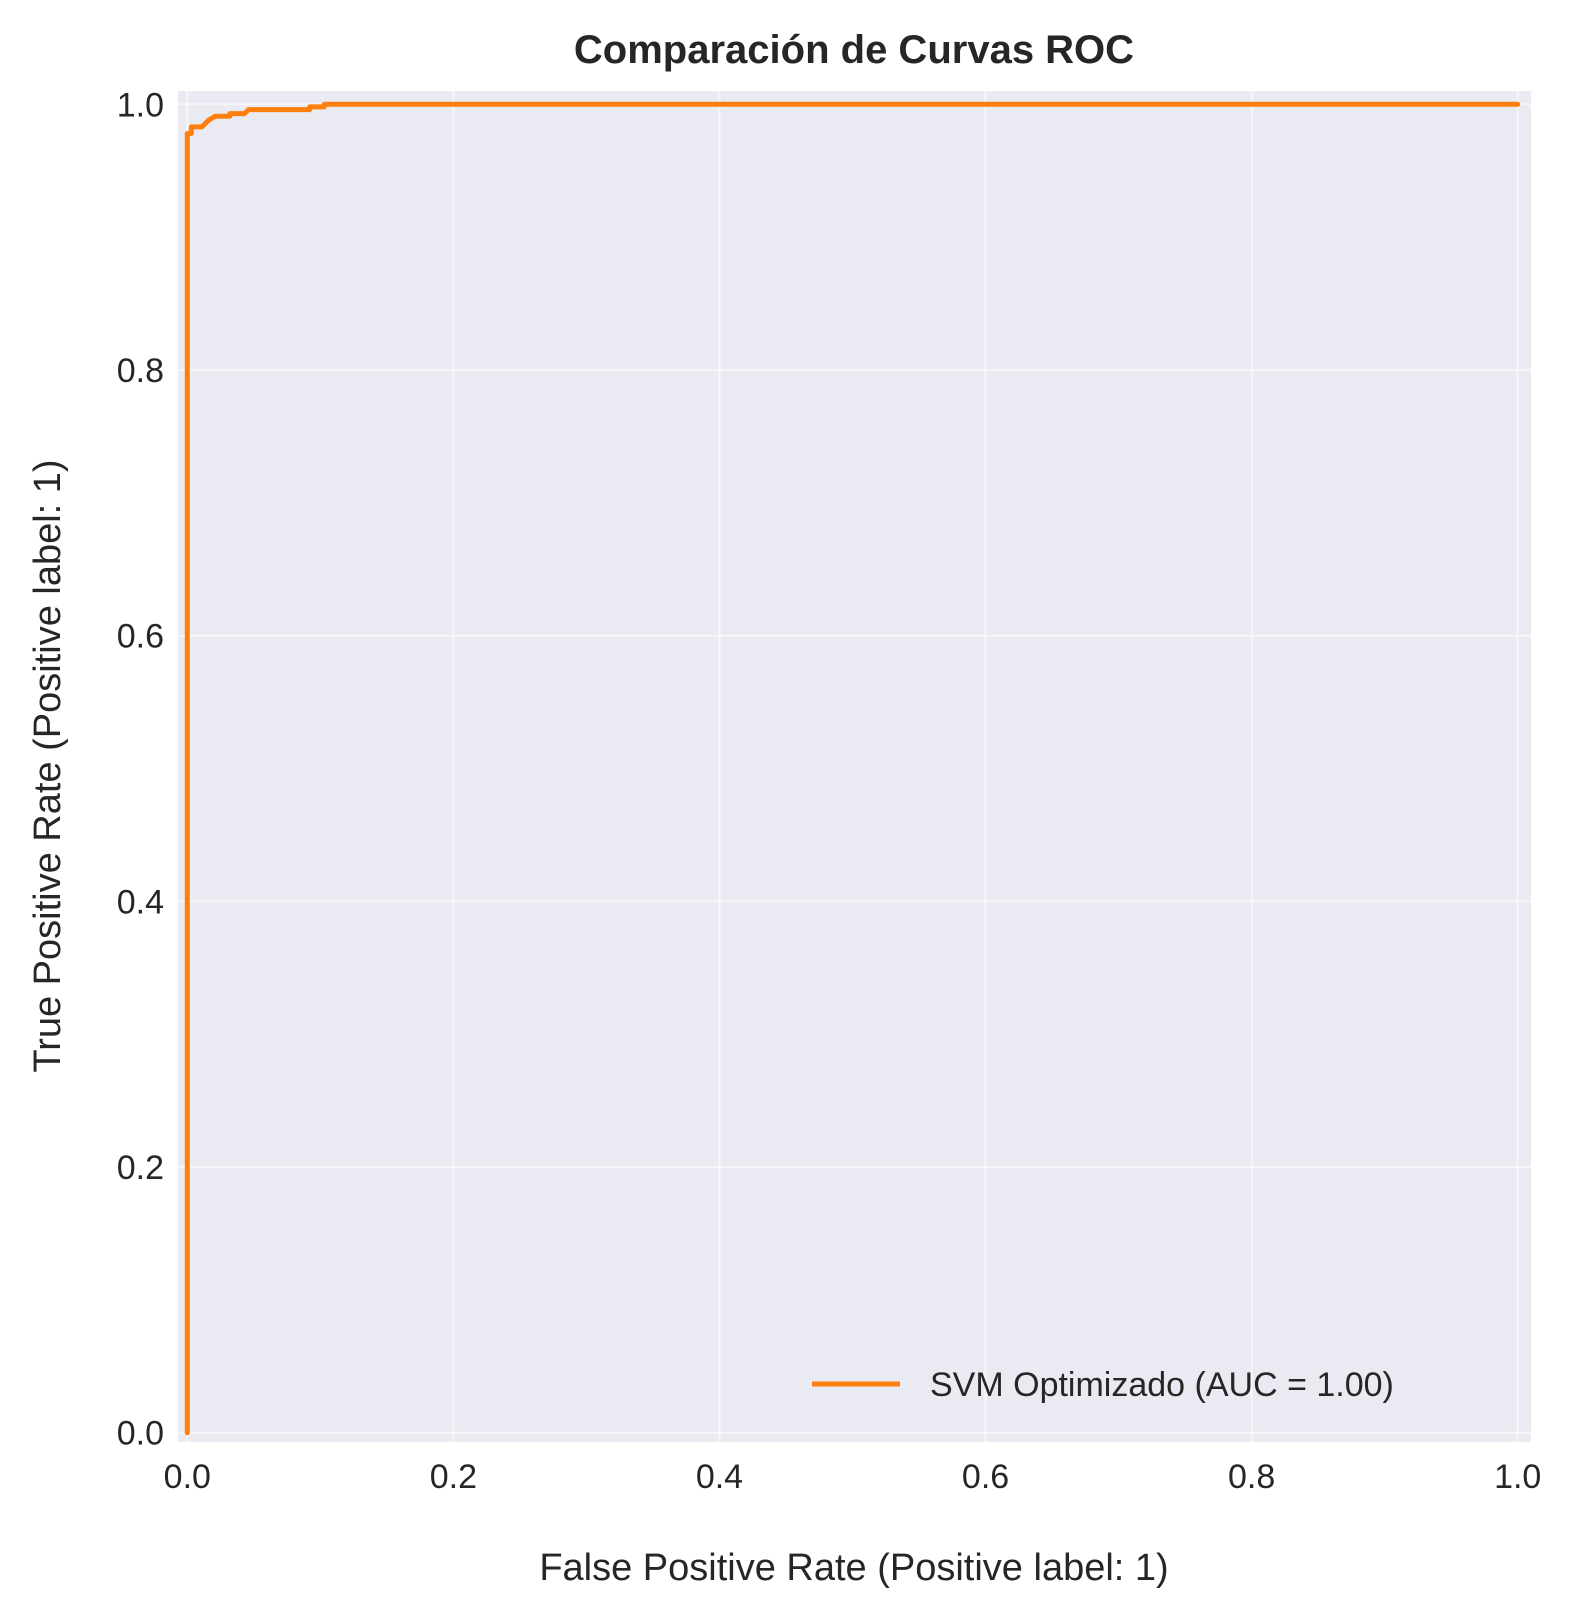  Describe the element at coordinates (140, 902) in the screenshot. I see `y-tick-label: 0.4` at that location.